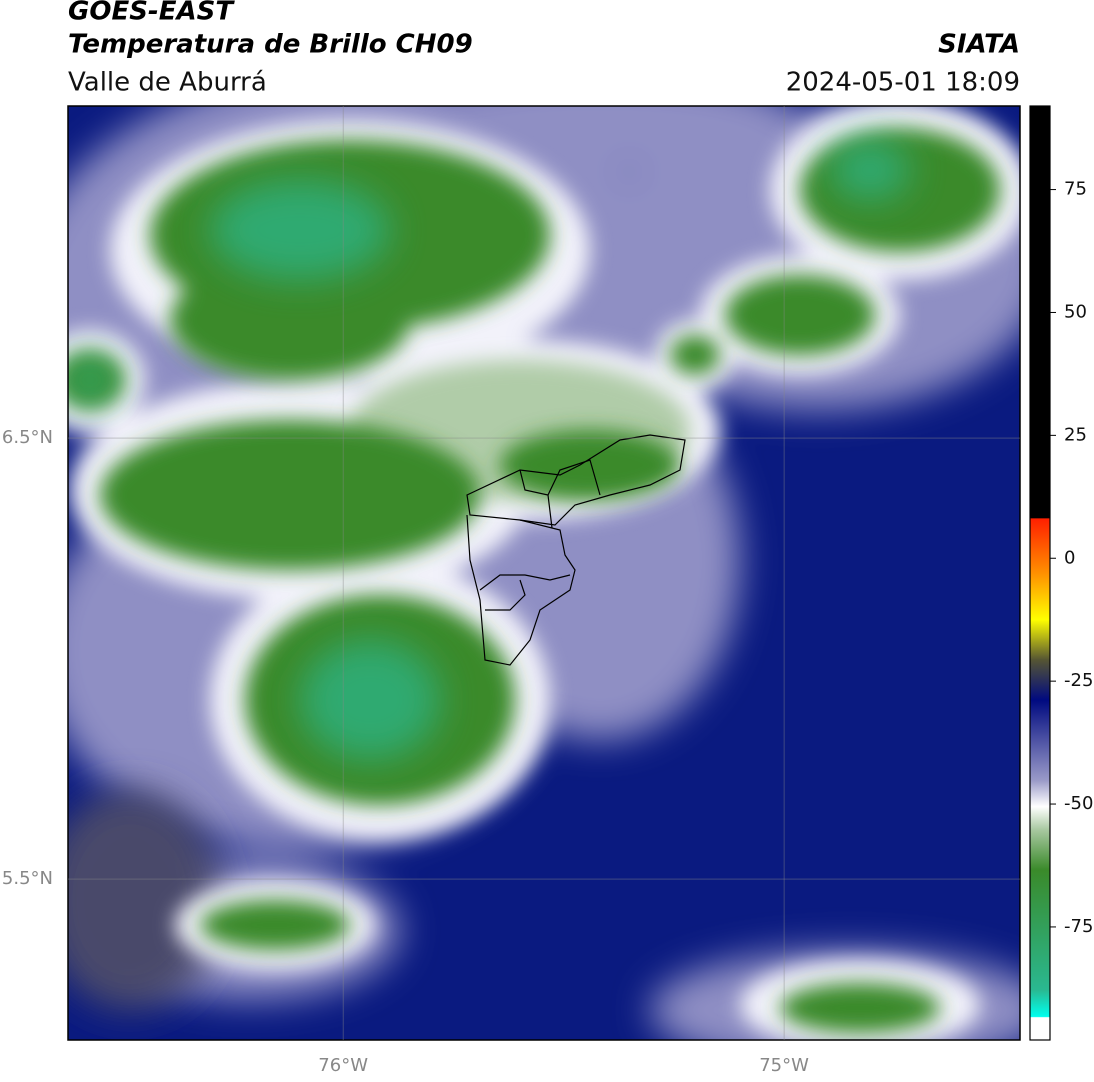  I want to click on y-tick-label: 6.5°N, so click(27, 437).